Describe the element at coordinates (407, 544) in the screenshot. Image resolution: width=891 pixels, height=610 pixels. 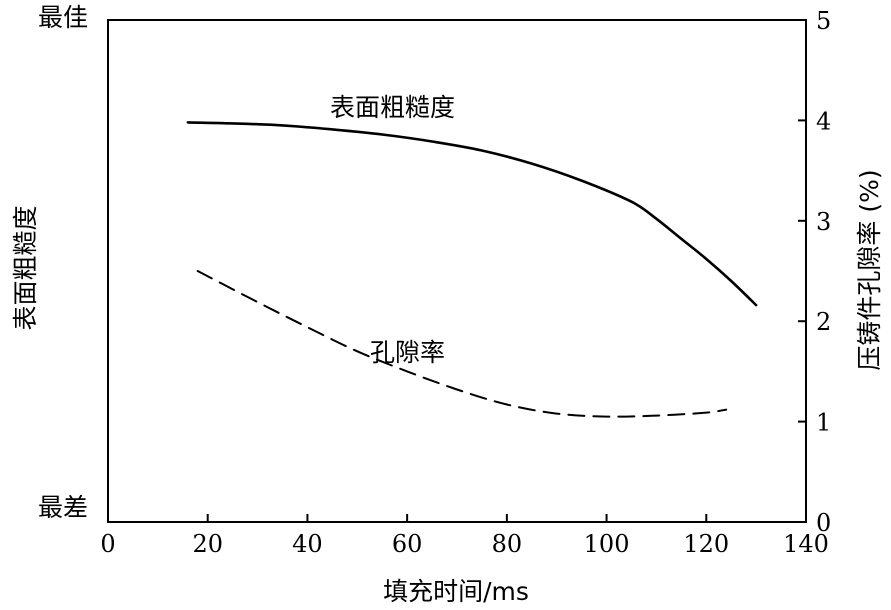
I see `x-tick-label: 60` at that location.